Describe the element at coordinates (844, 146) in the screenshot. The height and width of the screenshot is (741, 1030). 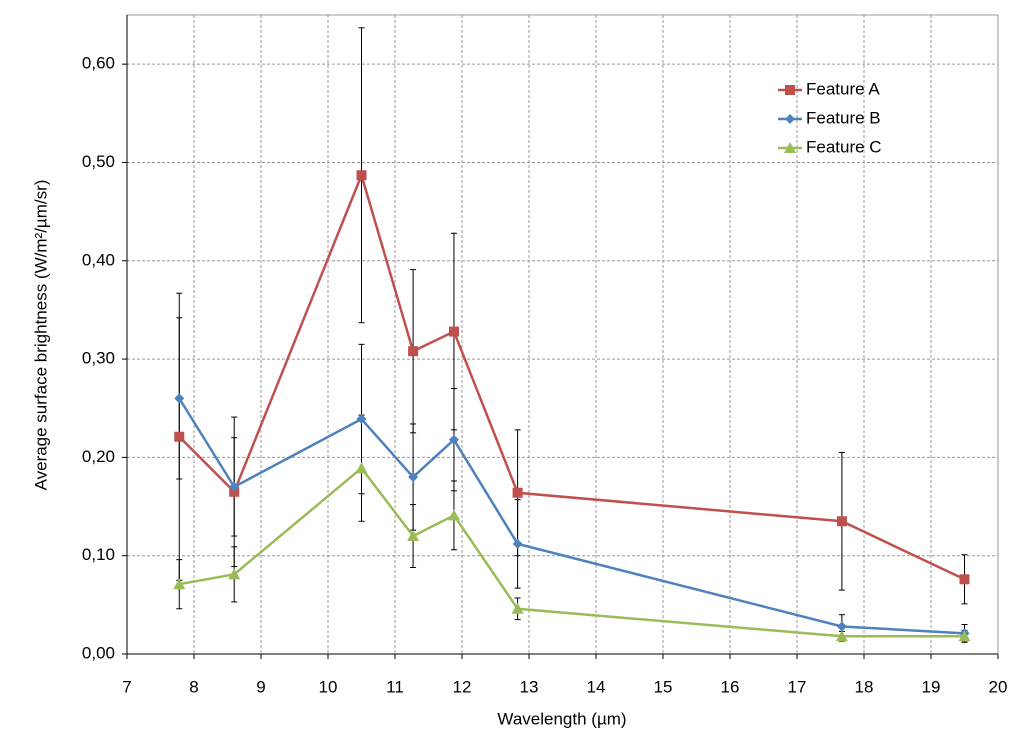
I see `legend-label: Feature C` at that location.